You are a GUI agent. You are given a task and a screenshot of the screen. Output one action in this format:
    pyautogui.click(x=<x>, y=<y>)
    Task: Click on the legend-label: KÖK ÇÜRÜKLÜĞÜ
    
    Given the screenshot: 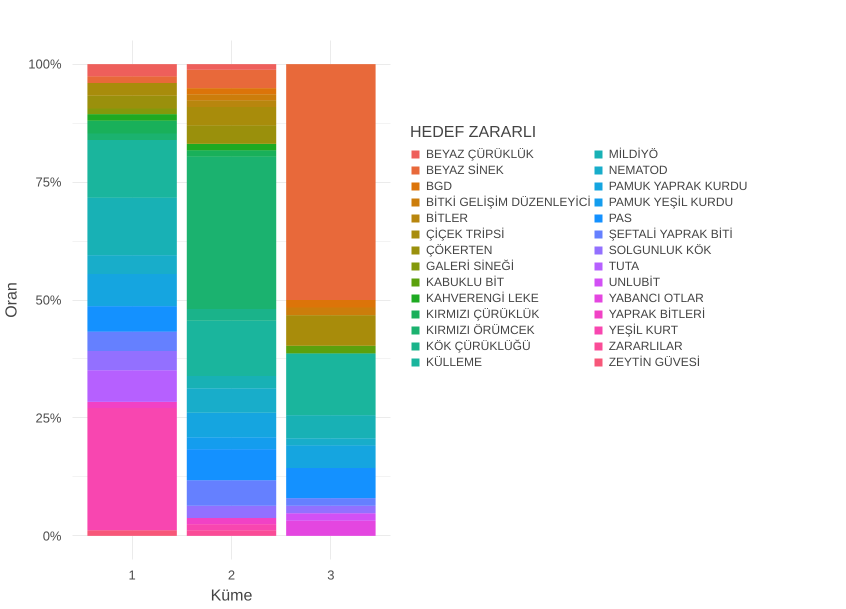 What is the action you would take?
    pyautogui.click(x=478, y=346)
    